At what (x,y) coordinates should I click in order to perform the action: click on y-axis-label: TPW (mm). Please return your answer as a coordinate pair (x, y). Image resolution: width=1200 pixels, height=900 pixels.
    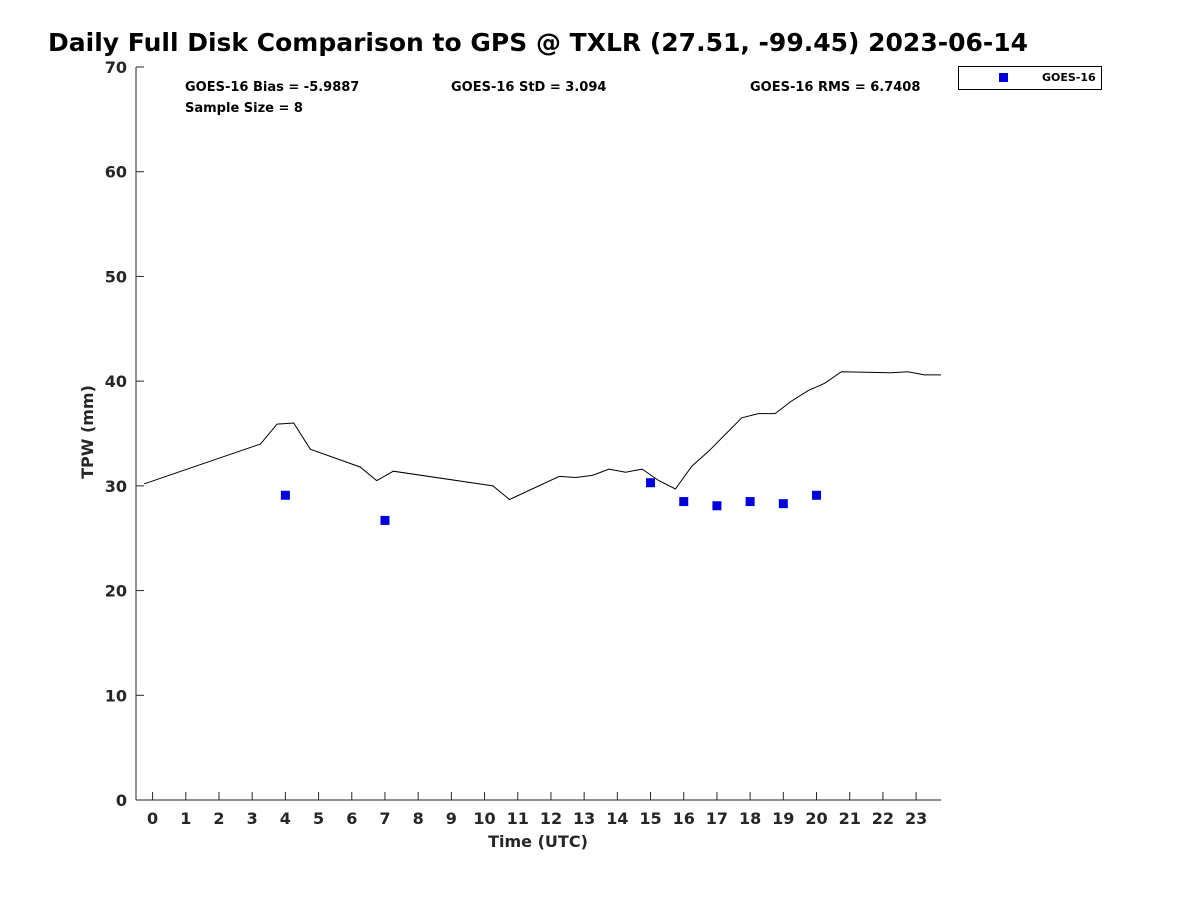
    Looking at the image, I should click on (87, 432).